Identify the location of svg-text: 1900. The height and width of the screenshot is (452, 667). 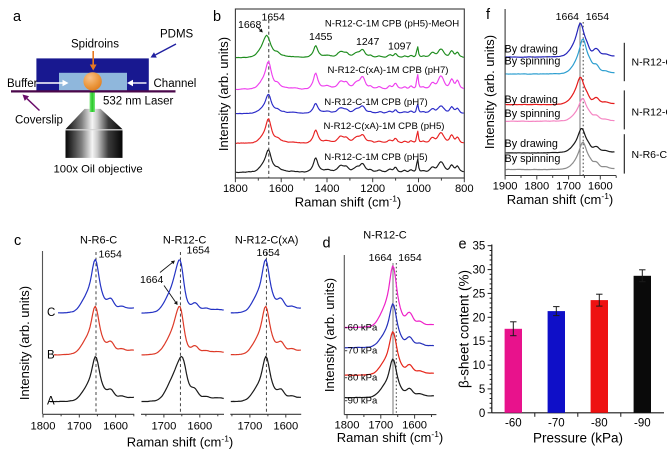
(505, 187).